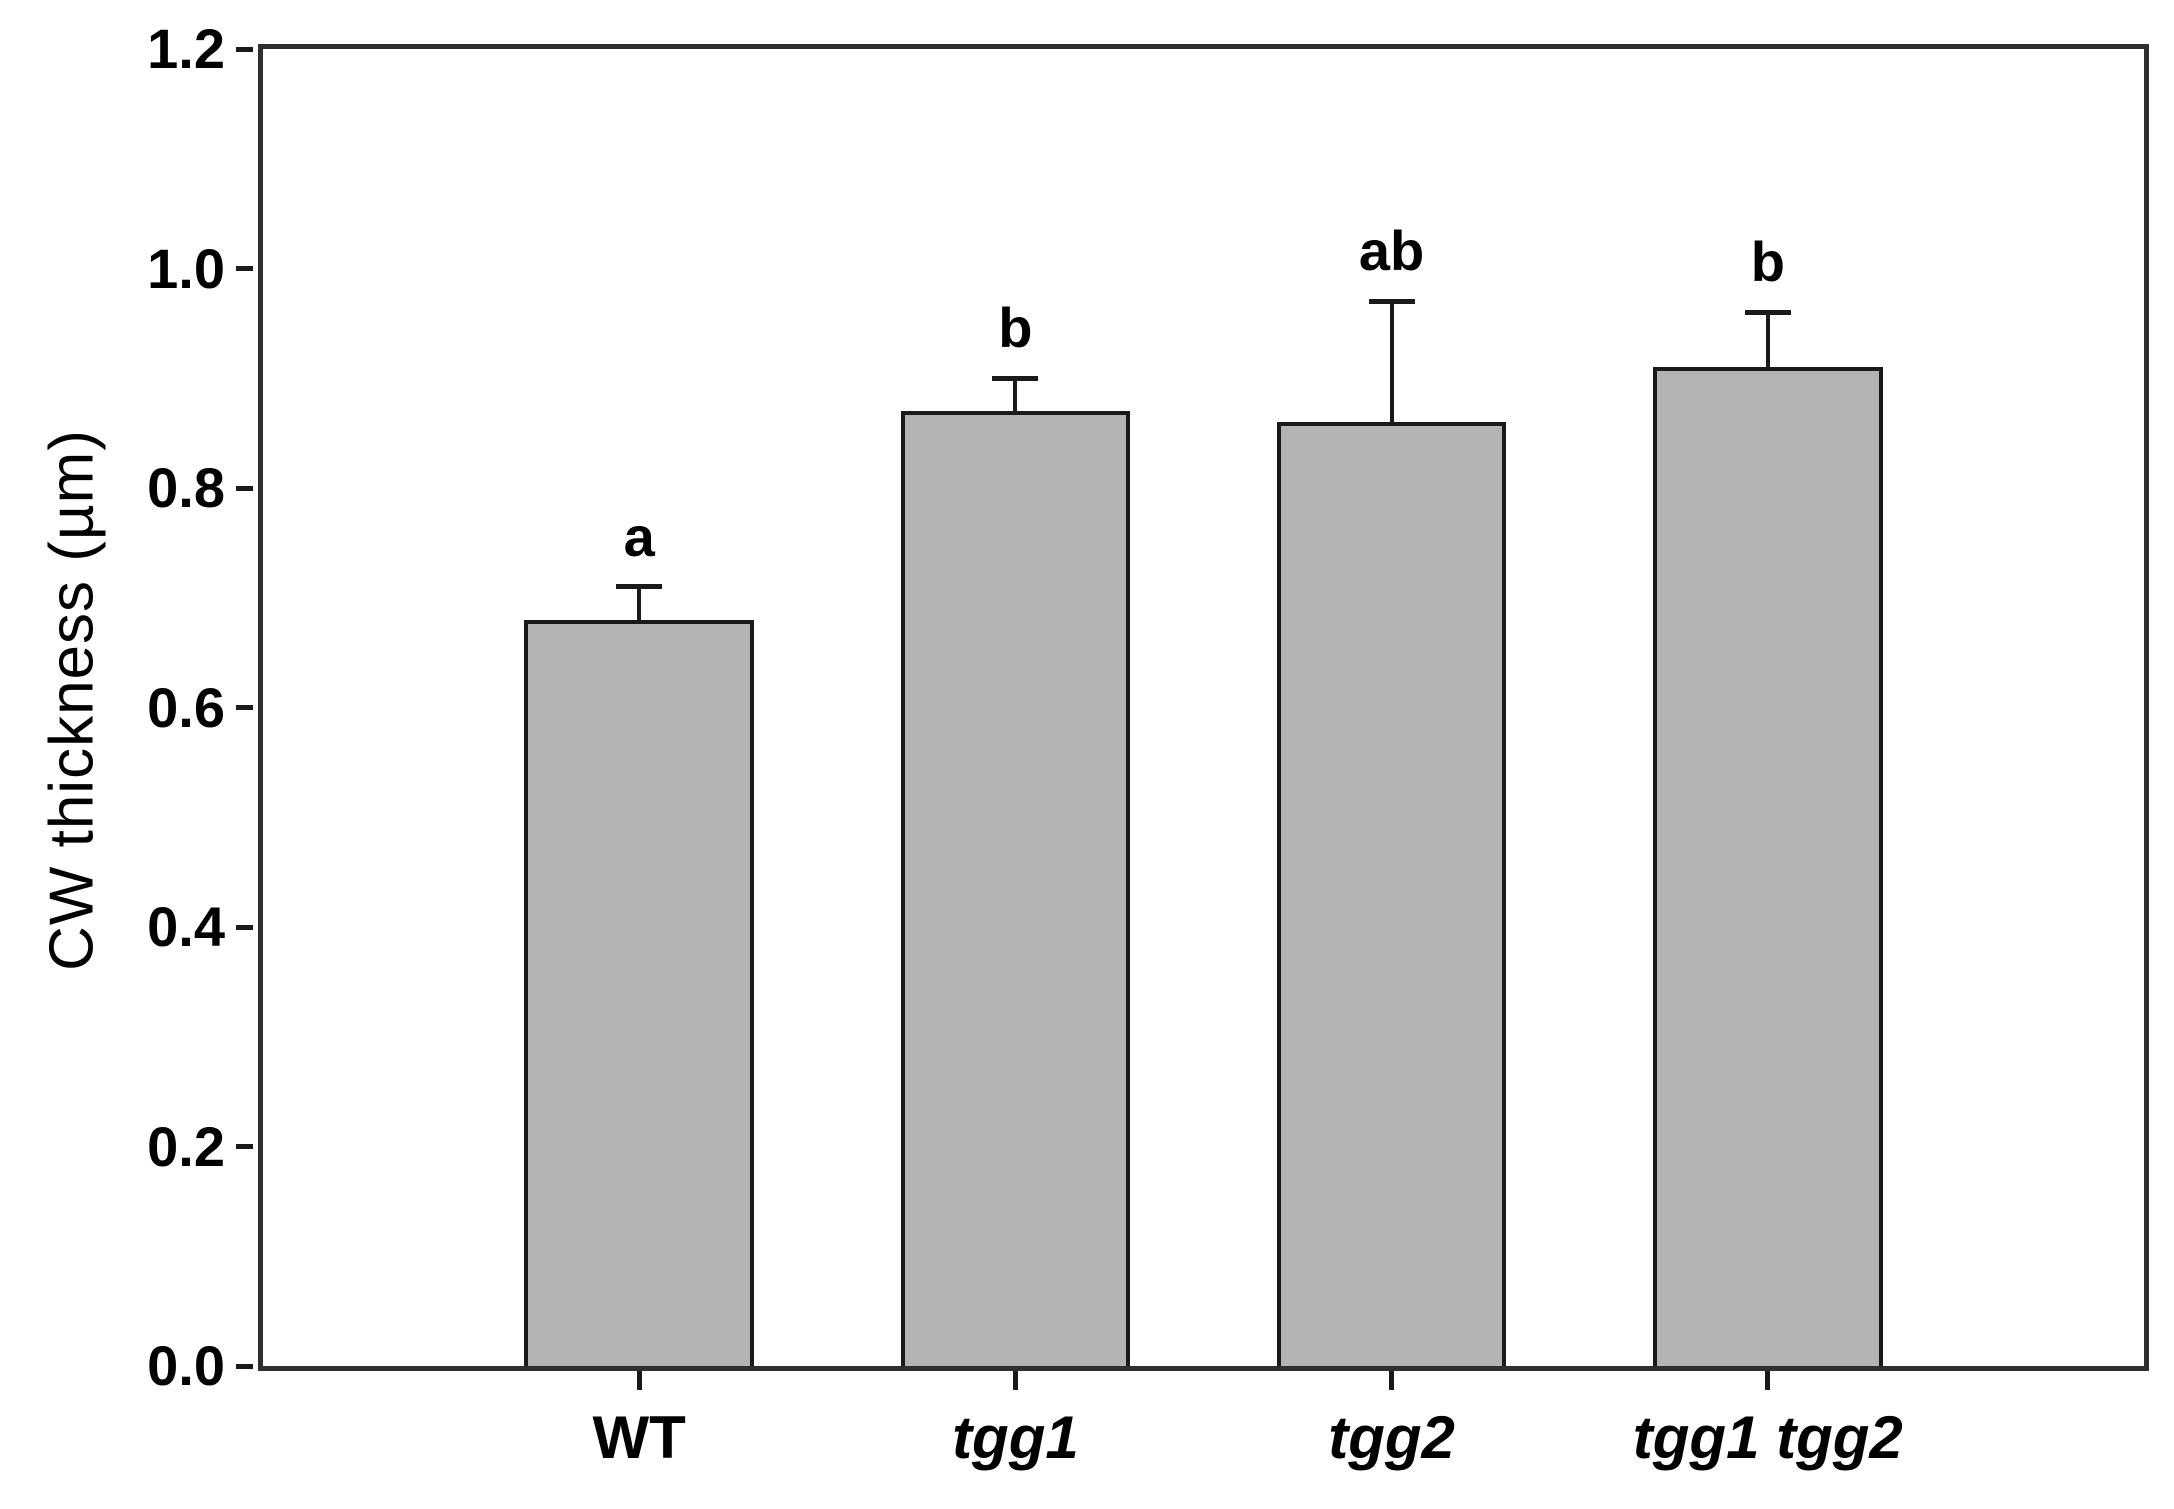  Describe the element at coordinates (186, 268) in the screenshot. I see `y-tick-label: 1.0` at that location.